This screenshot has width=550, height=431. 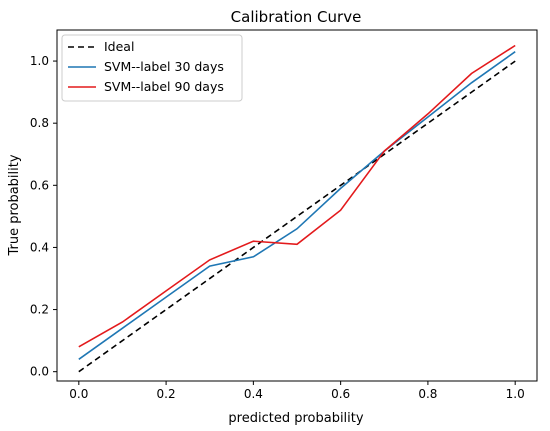 What do you see at coordinates (166, 394) in the screenshot?
I see `x-tick-label: 0.2` at bounding box center [166, 394].